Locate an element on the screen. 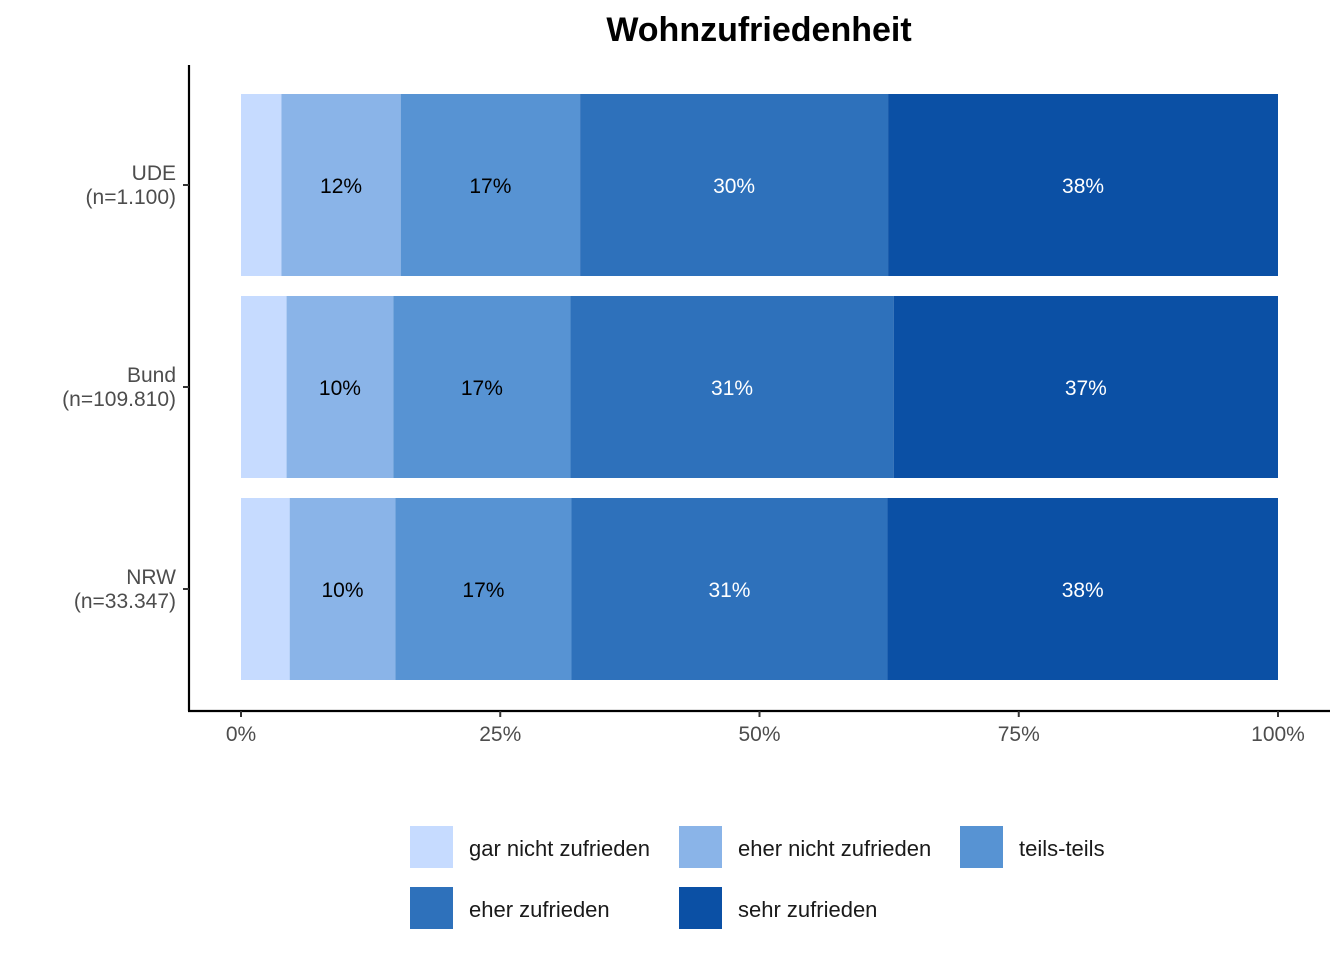 The height and width of the screenshot is (960, 1344). y-tick-label: NRW (n=33.347) is located at coordinates (125, 589).